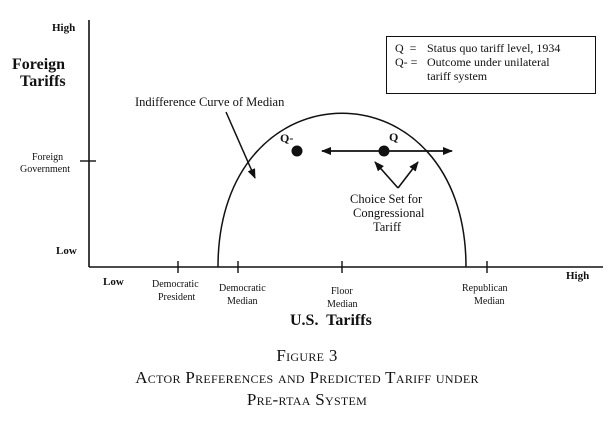 This screenshot has width=614, height=421. I want to click on y-mark-foreign-line2: Government, so click(45, 169).